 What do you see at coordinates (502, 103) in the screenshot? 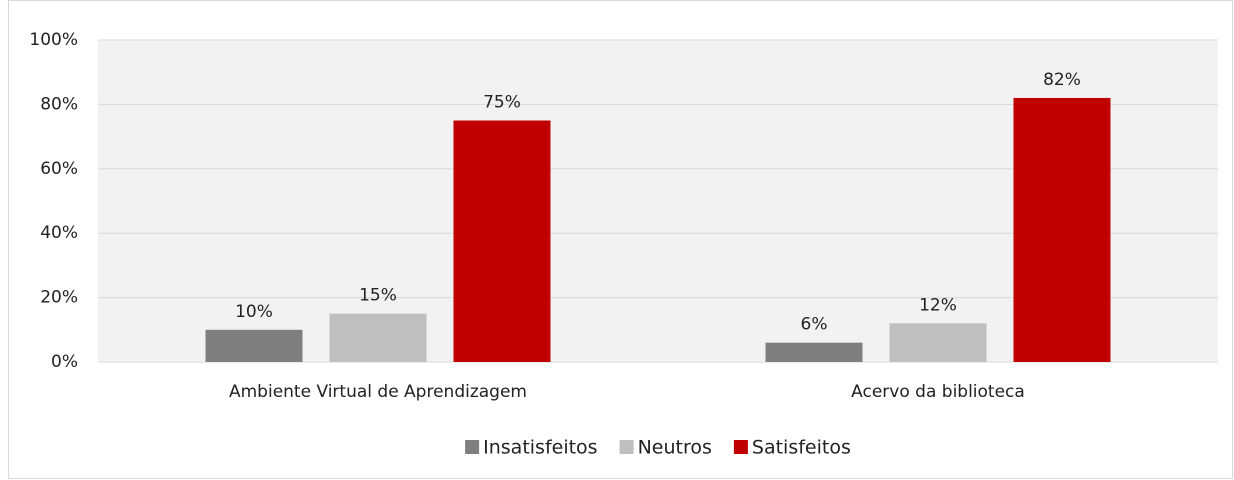
I see `value-label: 75%` at bounding box center [502, 103].